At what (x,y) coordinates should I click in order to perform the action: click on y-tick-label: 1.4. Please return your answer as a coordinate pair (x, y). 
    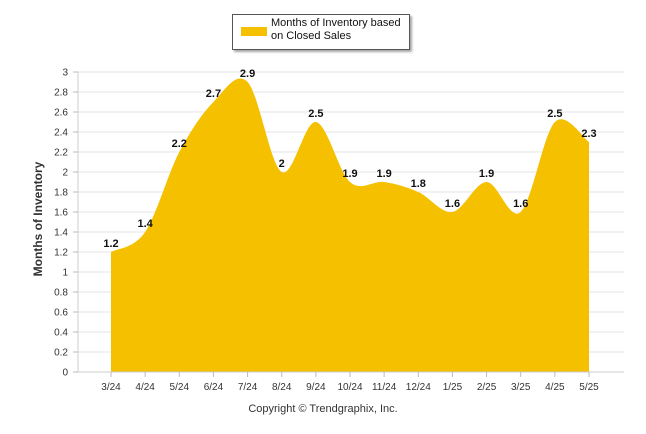
    Looking at the image, I should click on (61, 233).